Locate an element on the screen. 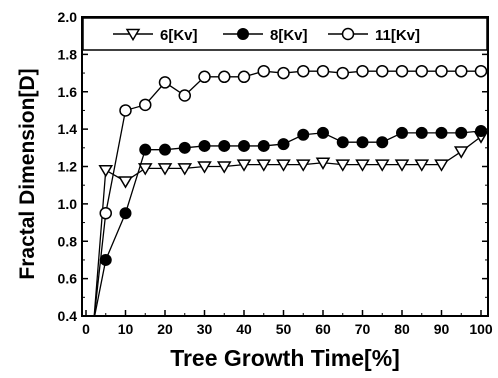 Image resolution: width=498 pixels, height=378 pixels. legend: 6[Kv] 8[Kv] 11[Kv] is located at coordinates (285, 34).